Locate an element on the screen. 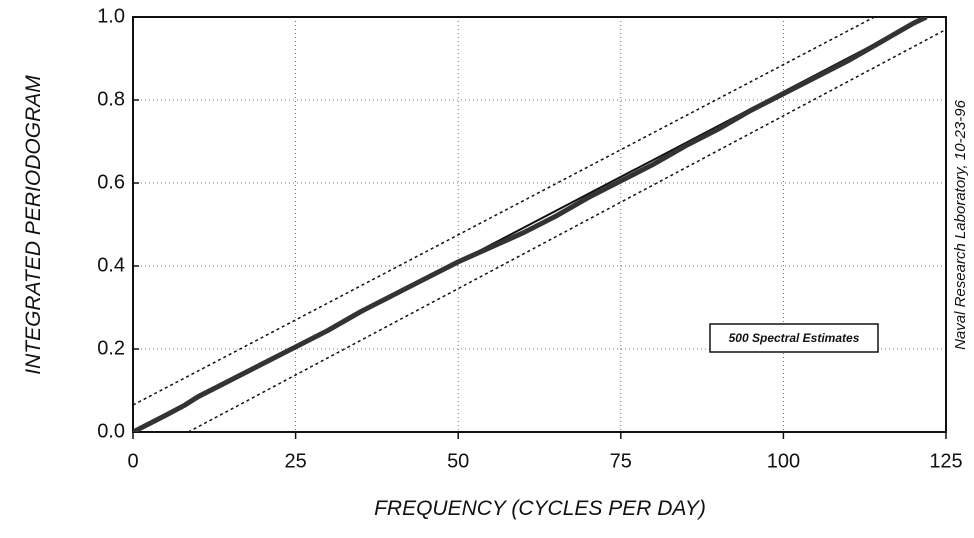 This screenshot has height=538, width=974. x-tick-label: 125 is located at coordinates (945, 461).